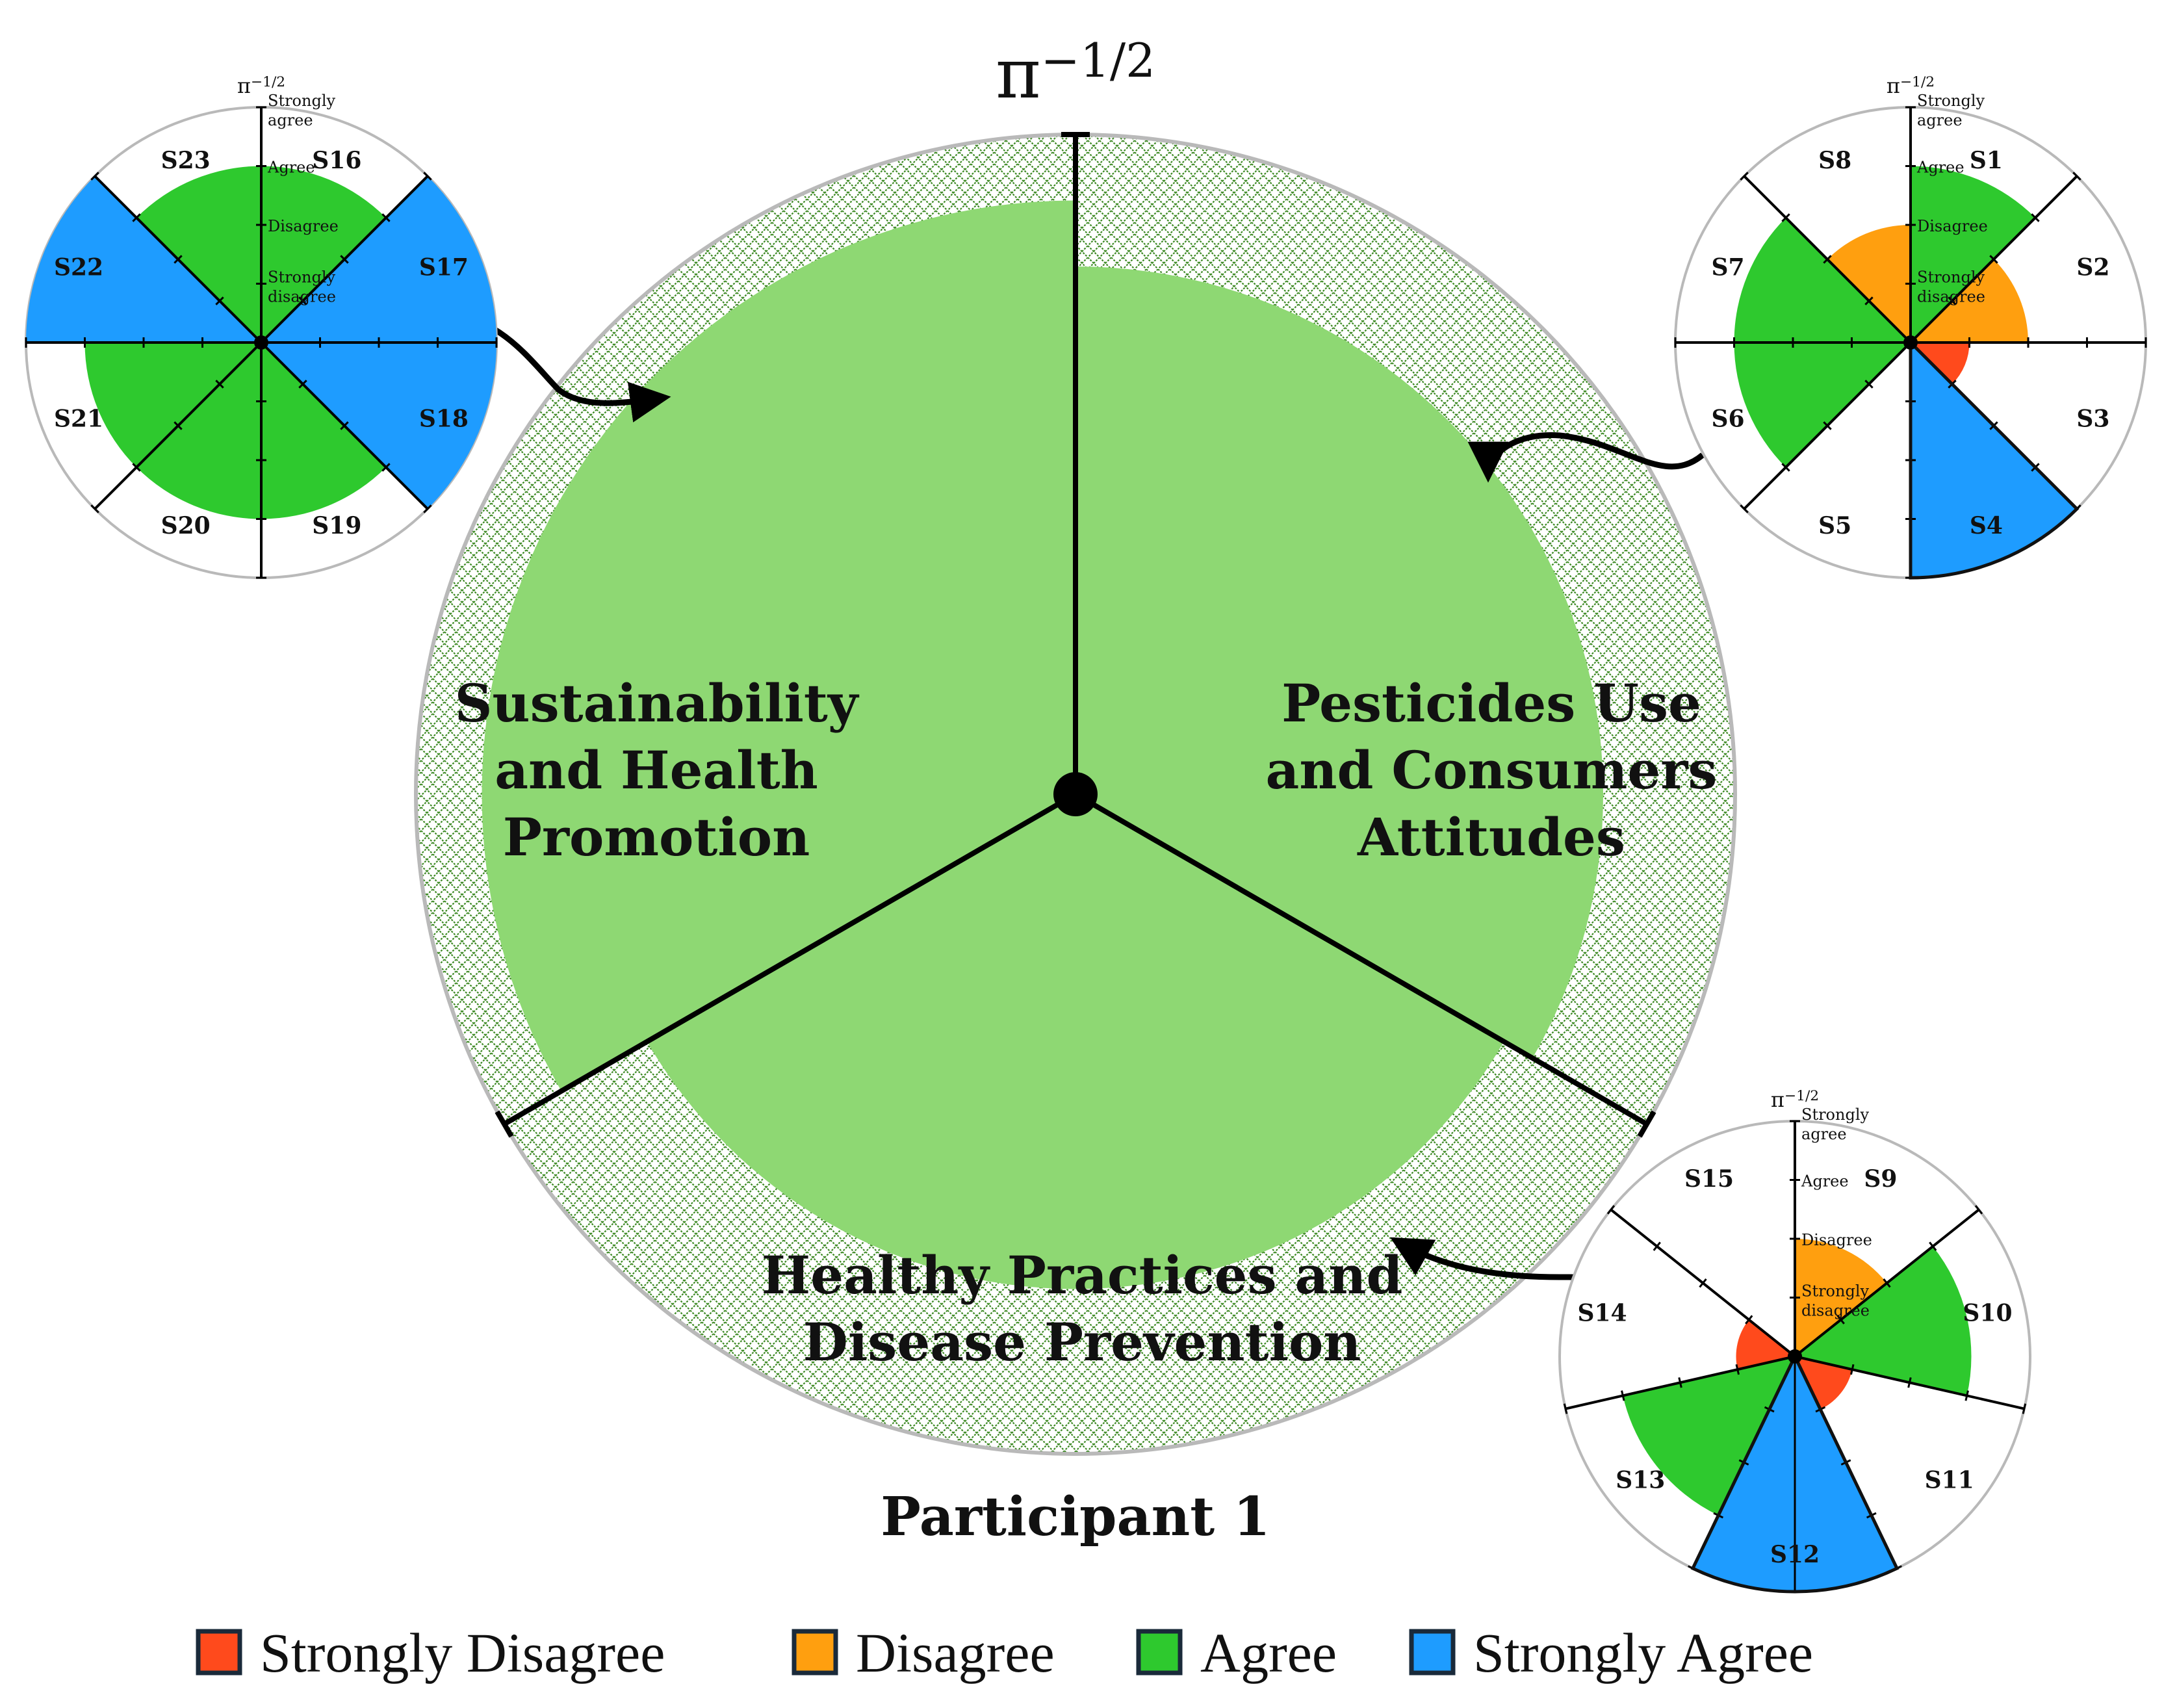  I want to click on main-category-label-1: Pesticides Use and Consumers Attitudes, so click(1492, 770).